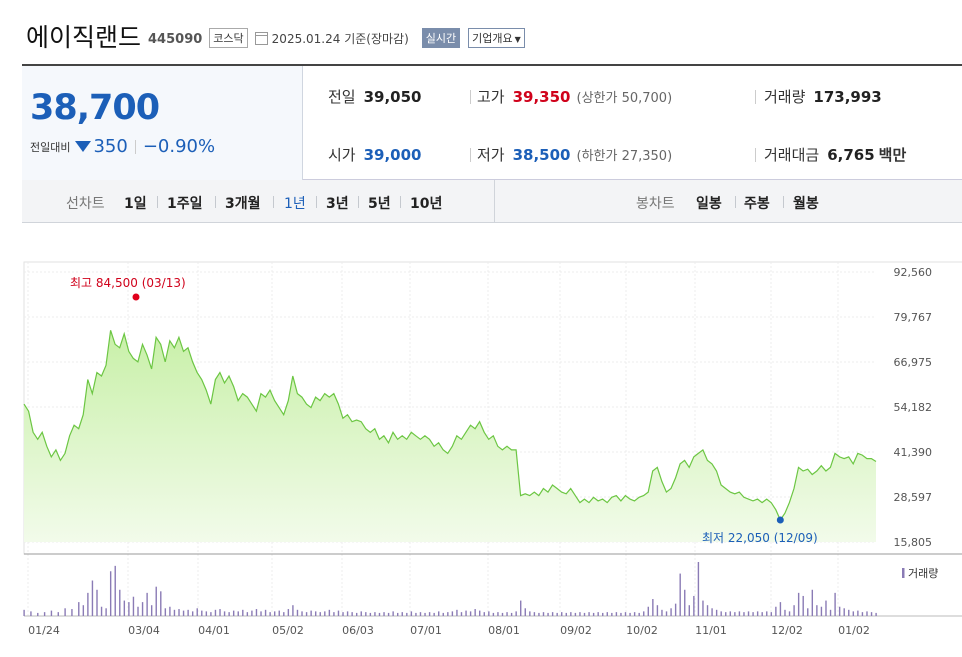 This screenshot has width=962, height=657. Describe the element at coordinates (491, 97) in the screenshot. I see `high-label: 고가` at that location.